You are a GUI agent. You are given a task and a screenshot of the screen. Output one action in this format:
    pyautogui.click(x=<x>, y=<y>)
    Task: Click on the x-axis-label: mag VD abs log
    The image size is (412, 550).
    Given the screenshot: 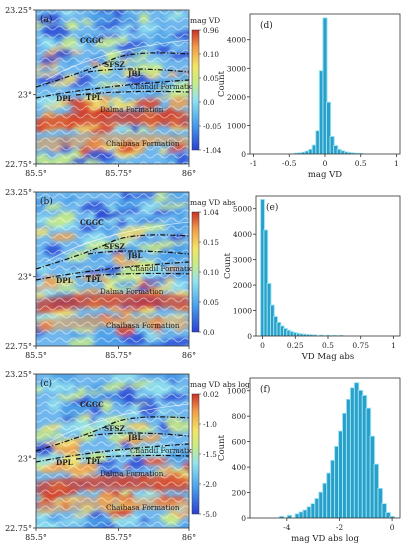 What is the action you would take?
    pyautogui.click(x=325, y=539)
    